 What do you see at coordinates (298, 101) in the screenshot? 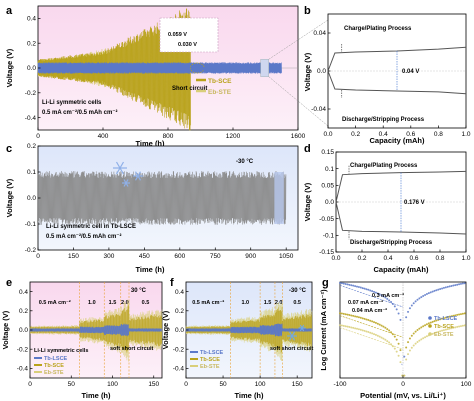
I see `panel-a-zoom-link-bottom` at bounding box center [298, 101].